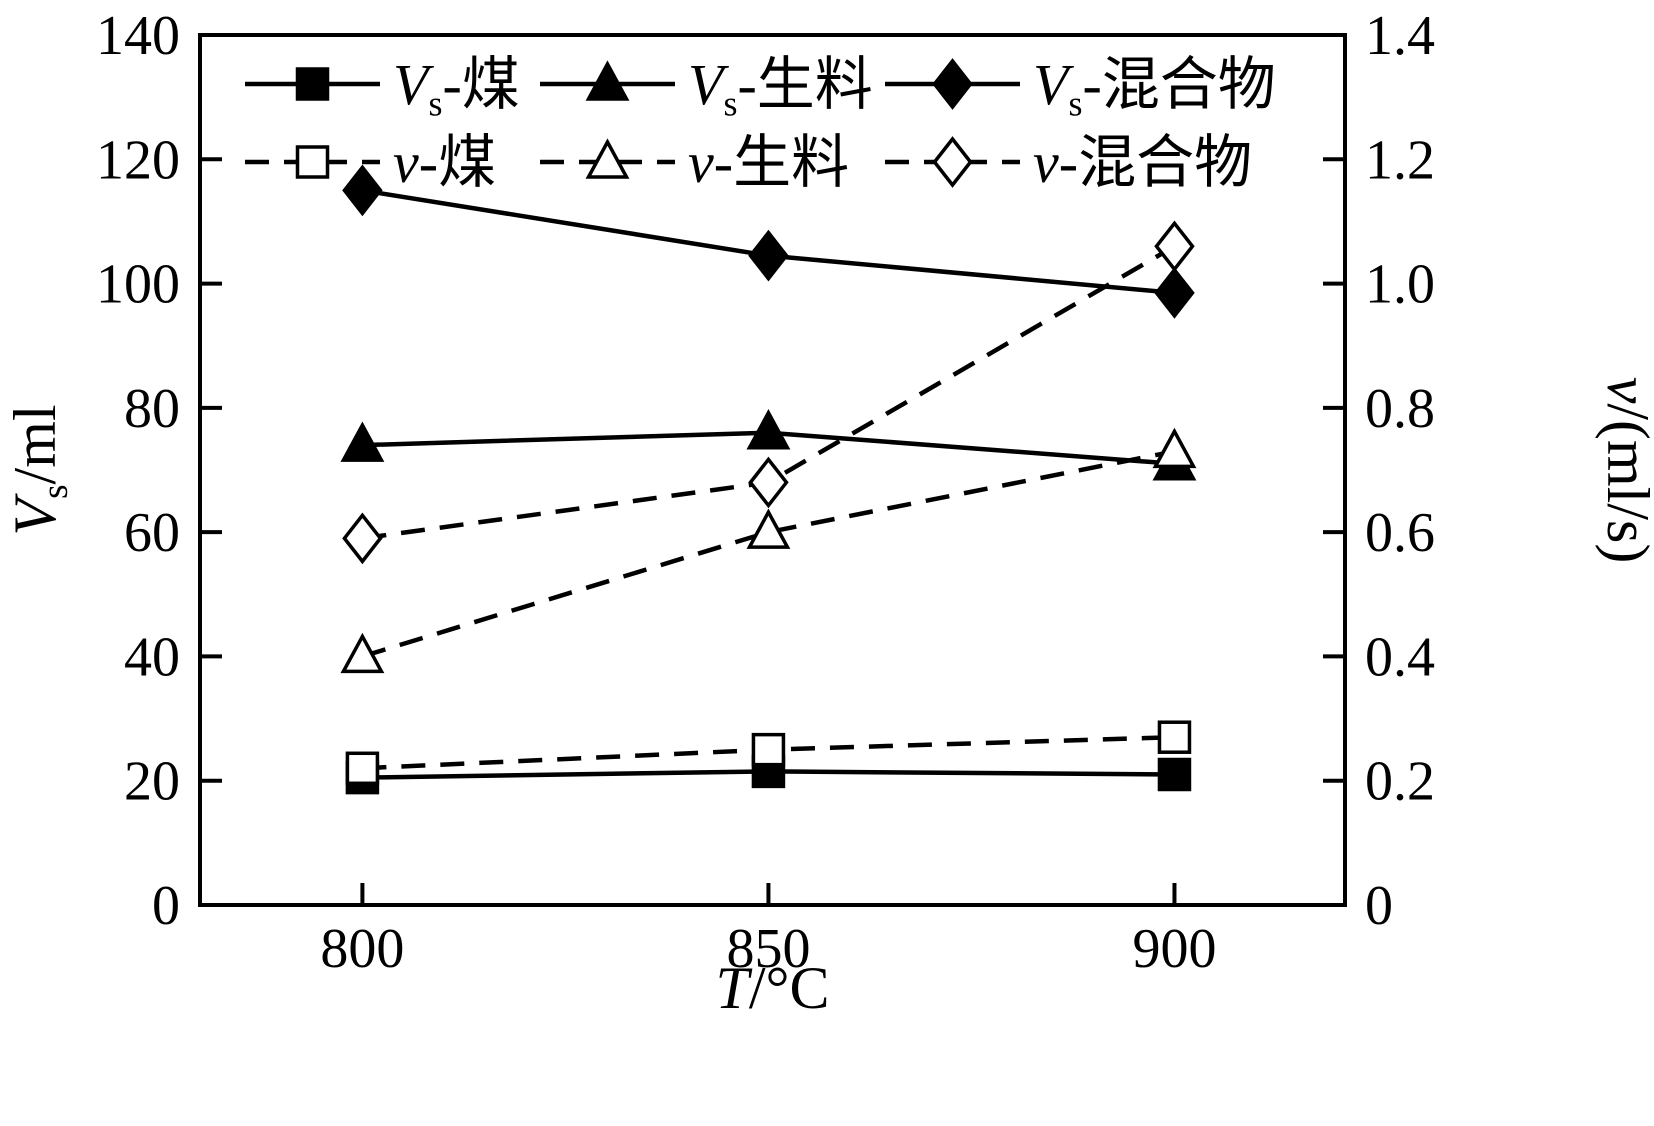 The width and height of the screenshot is (1654, 1126). Describe the element at coordinates (159, 471) in the screenshot. I see `left-axis: 0 20 40 60 80 100 120 140` at that location.